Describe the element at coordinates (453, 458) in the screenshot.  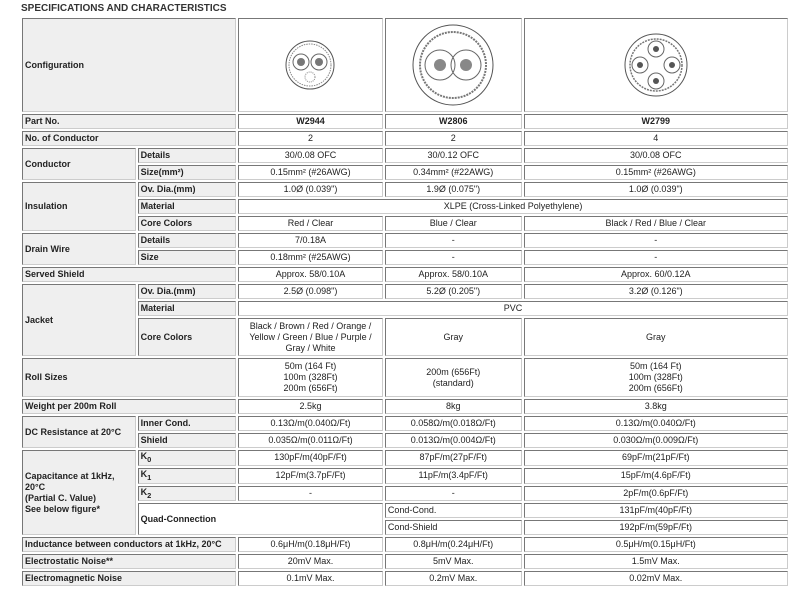
I see `cell: 87pF/m(27pF/Ft)` at that location.